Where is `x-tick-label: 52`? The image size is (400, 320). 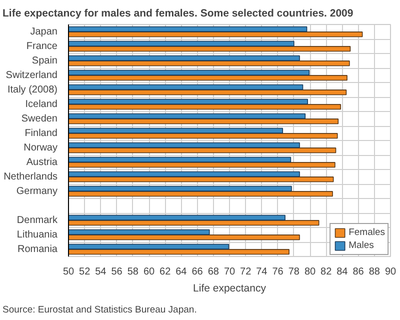
x-tick-label: 52 is located at coordinates (85, 272).